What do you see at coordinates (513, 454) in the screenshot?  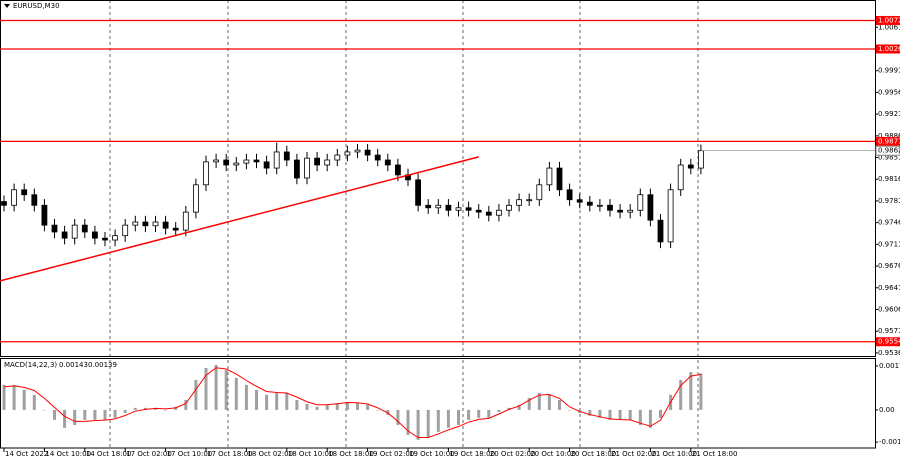 I see `x-tick-label: 20 Oct 02:00` at bounding box center [513, 454].